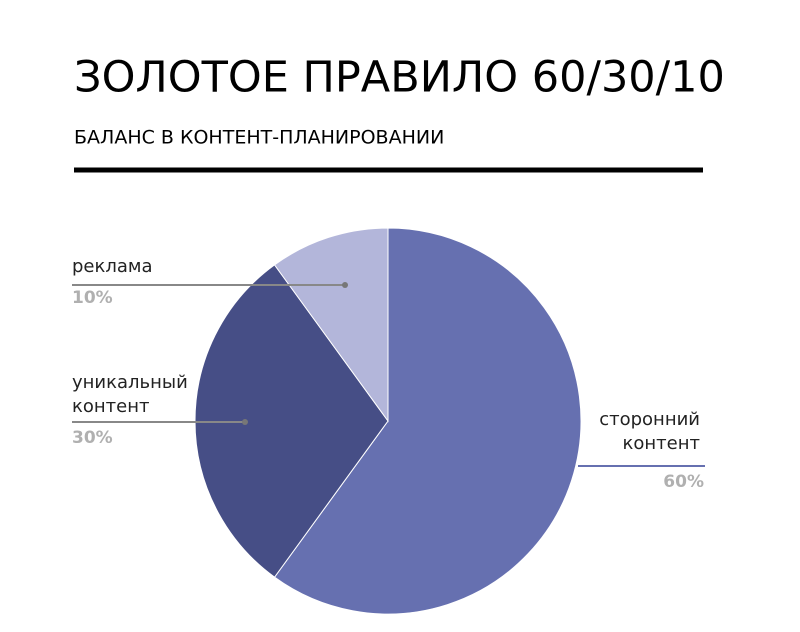 The width and height of the screenshot is (800, 632). I want to click on slice-label: сторонний контент, so click(649, 431).